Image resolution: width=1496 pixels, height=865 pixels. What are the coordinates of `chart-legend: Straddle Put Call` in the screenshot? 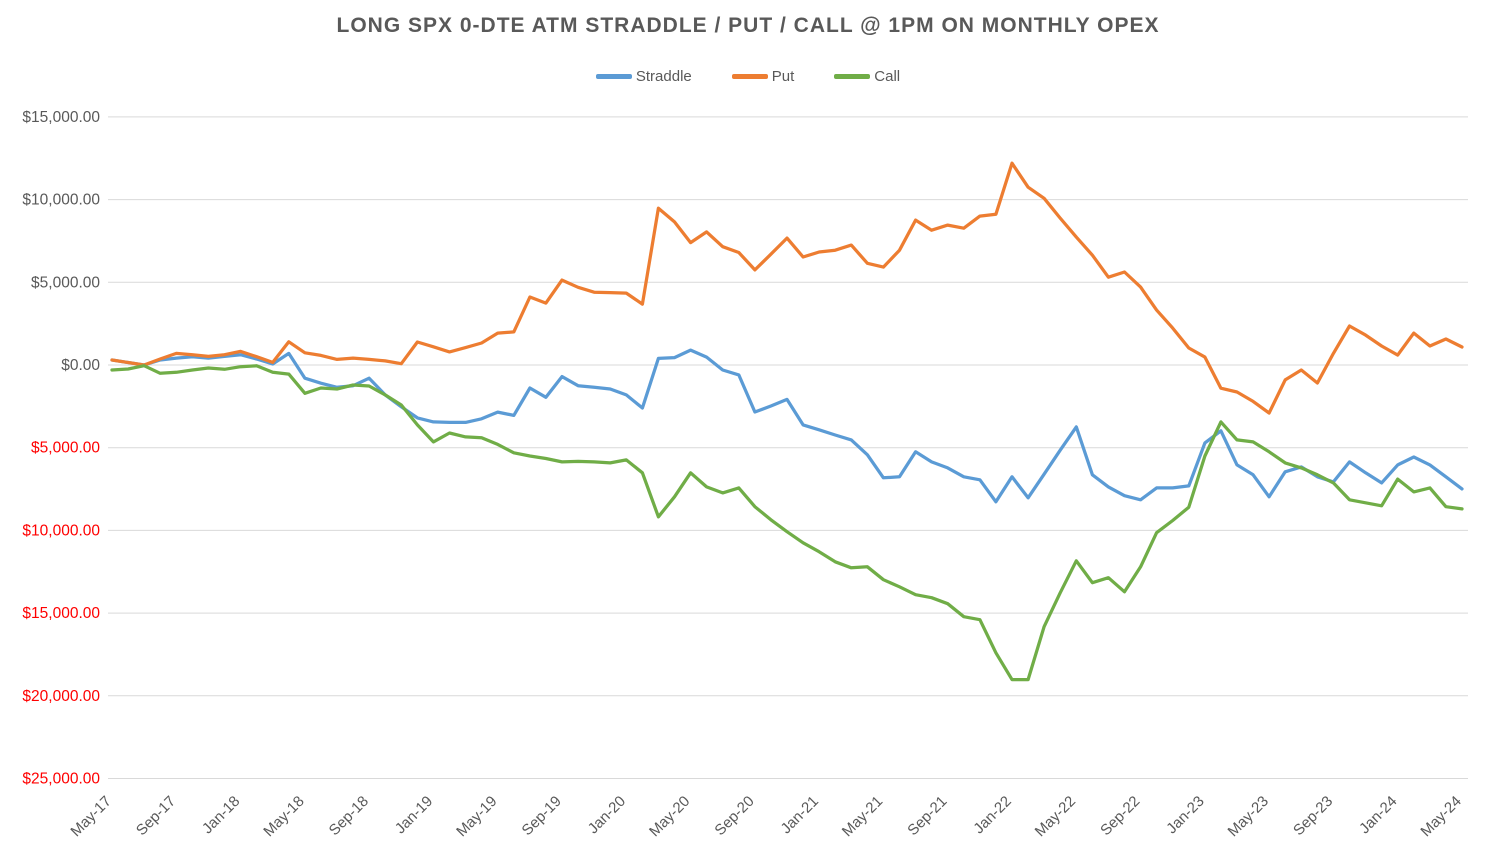 It's located at (748, 76).